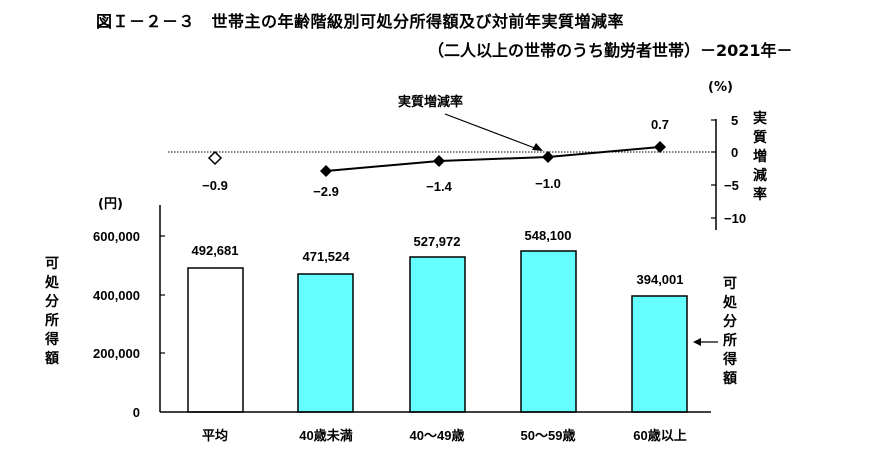 This screenshot has width=870, height=462. I want to click on rate-line, so click(493, 159).